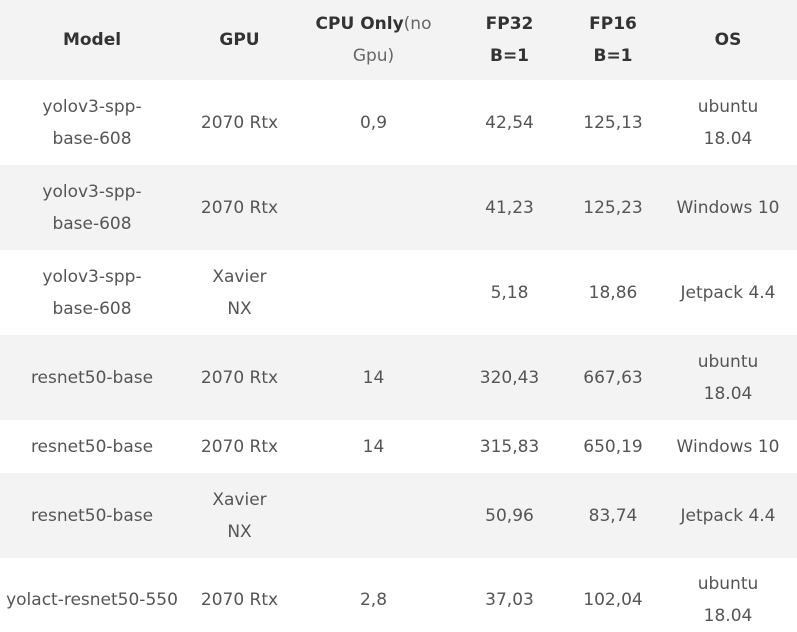  I want to click on cell-fp16: 18,86, so click(613, 292).